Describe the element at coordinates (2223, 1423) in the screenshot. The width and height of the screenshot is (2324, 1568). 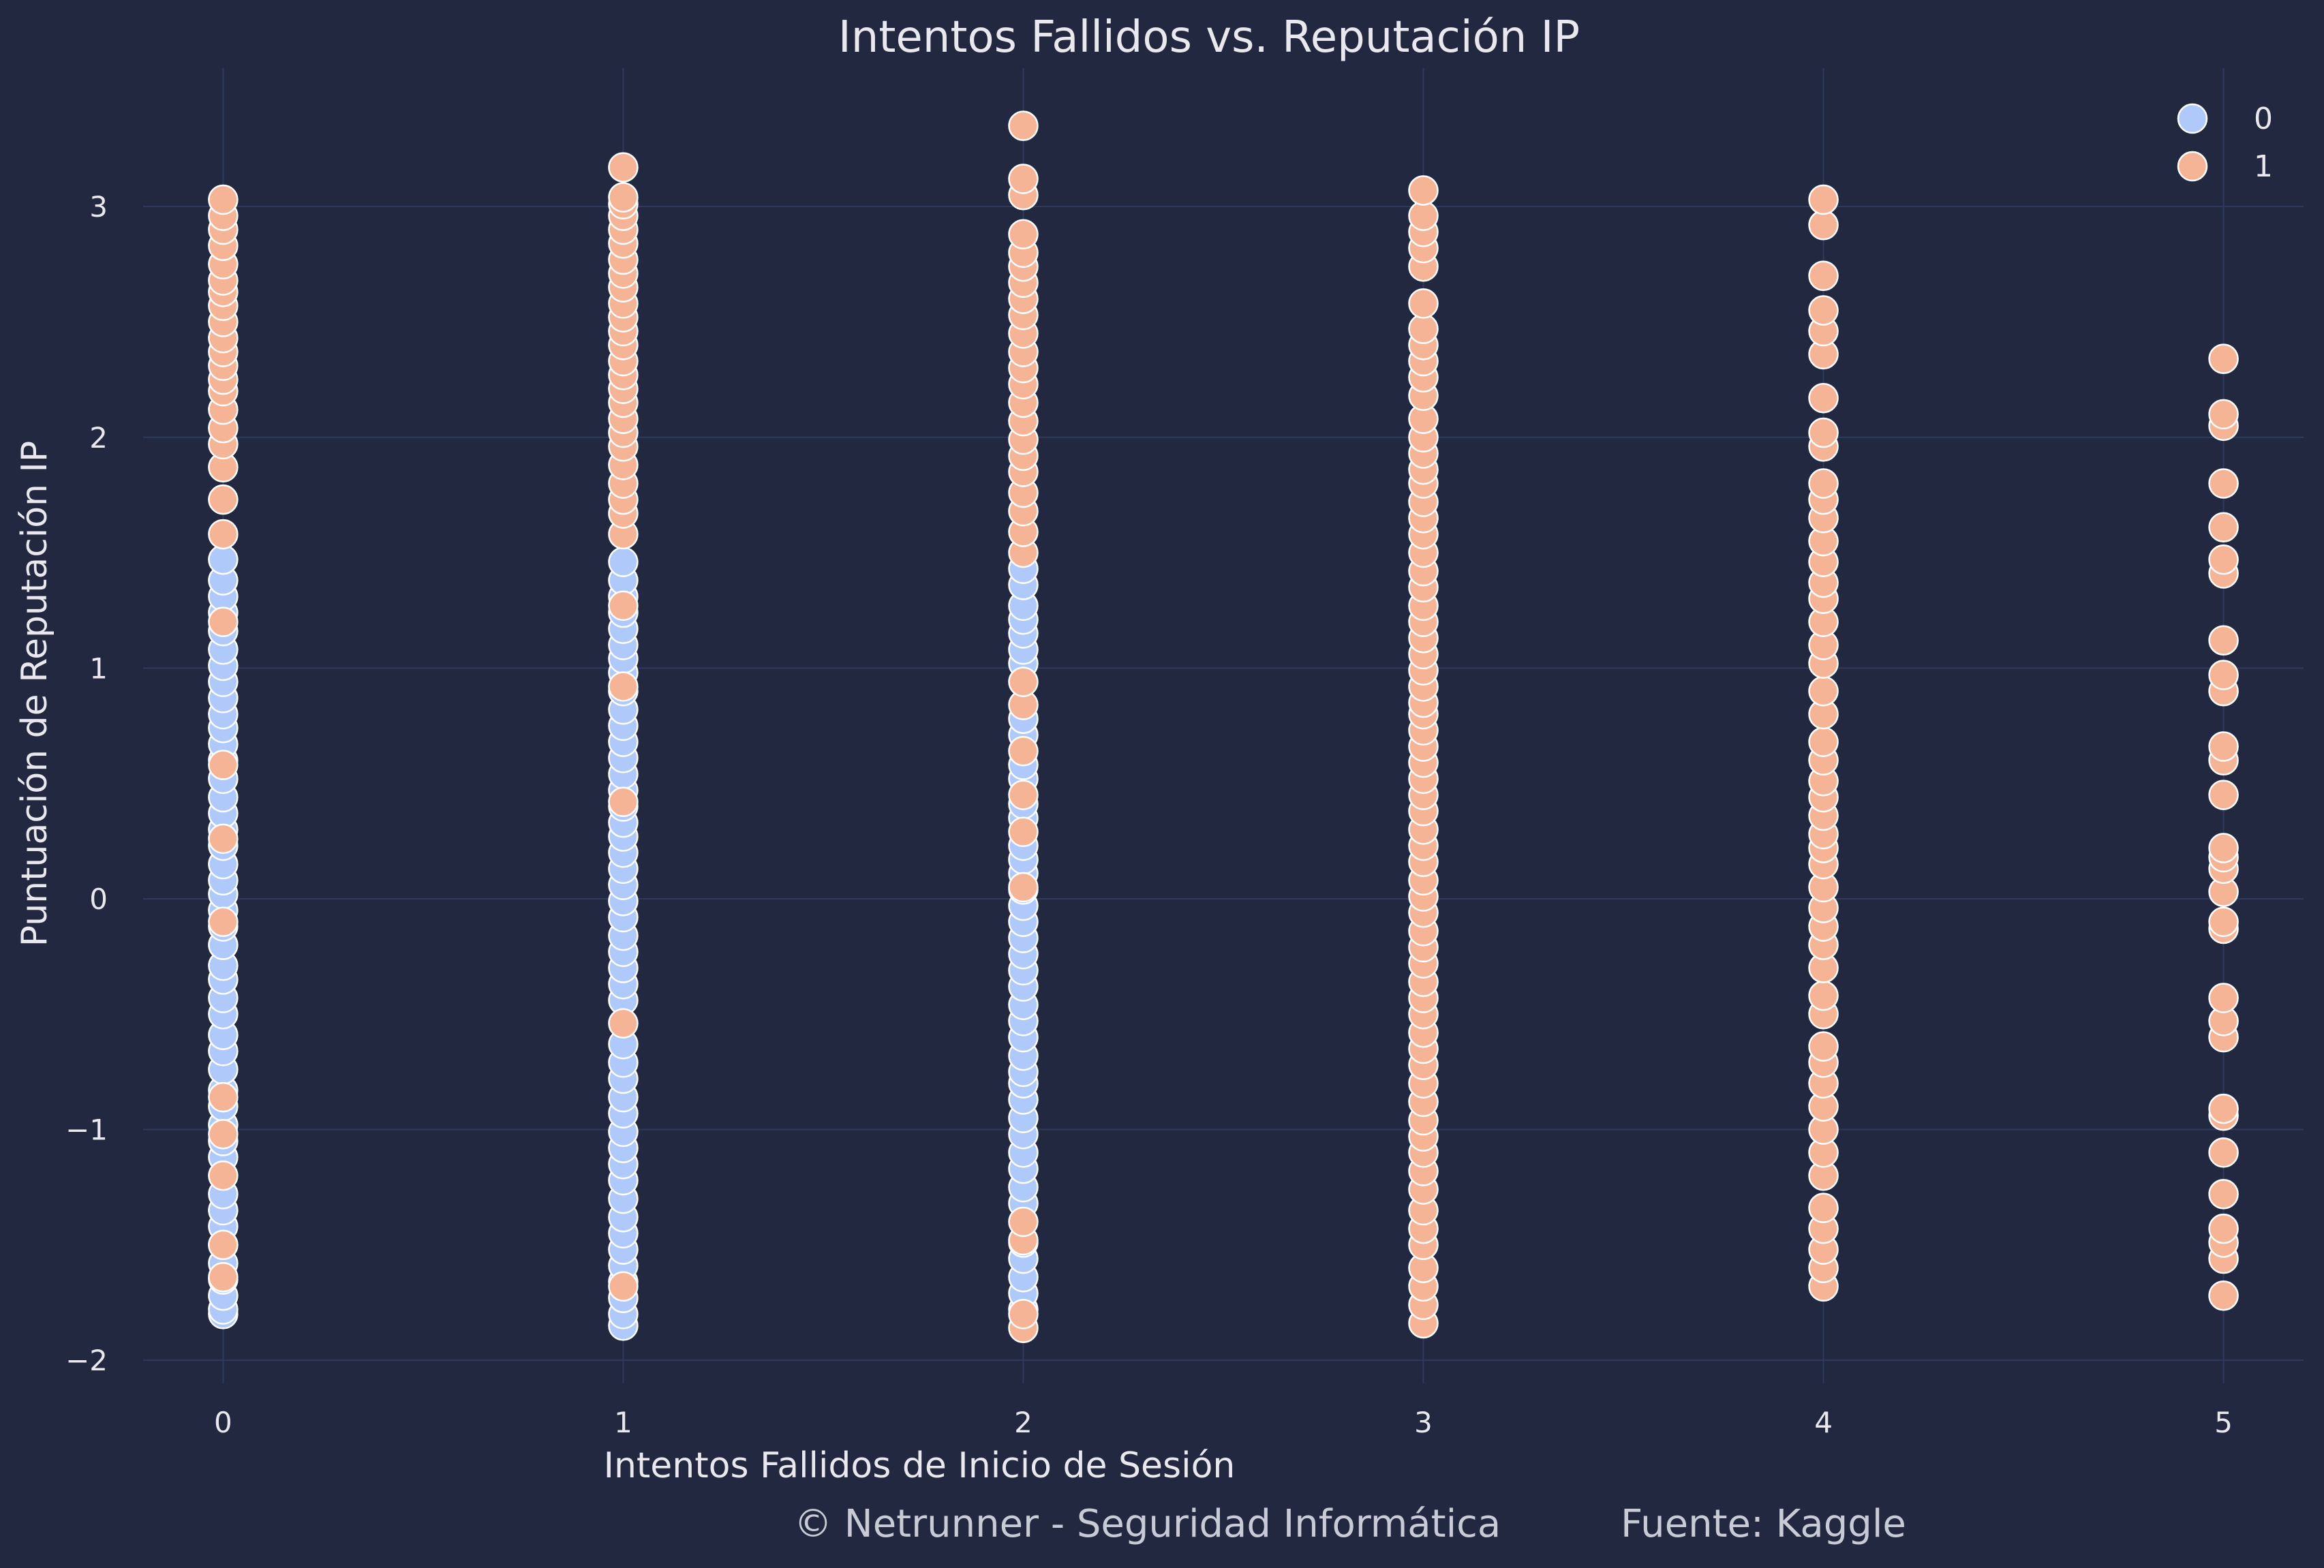
I see `x-tick-label: 5` at that location.